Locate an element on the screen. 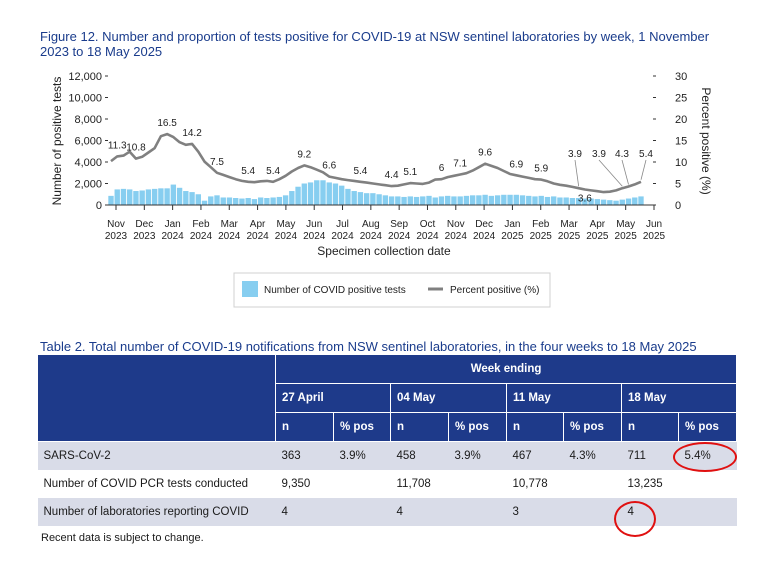  annotation-label: 6 is located at coordinates (442, 168).